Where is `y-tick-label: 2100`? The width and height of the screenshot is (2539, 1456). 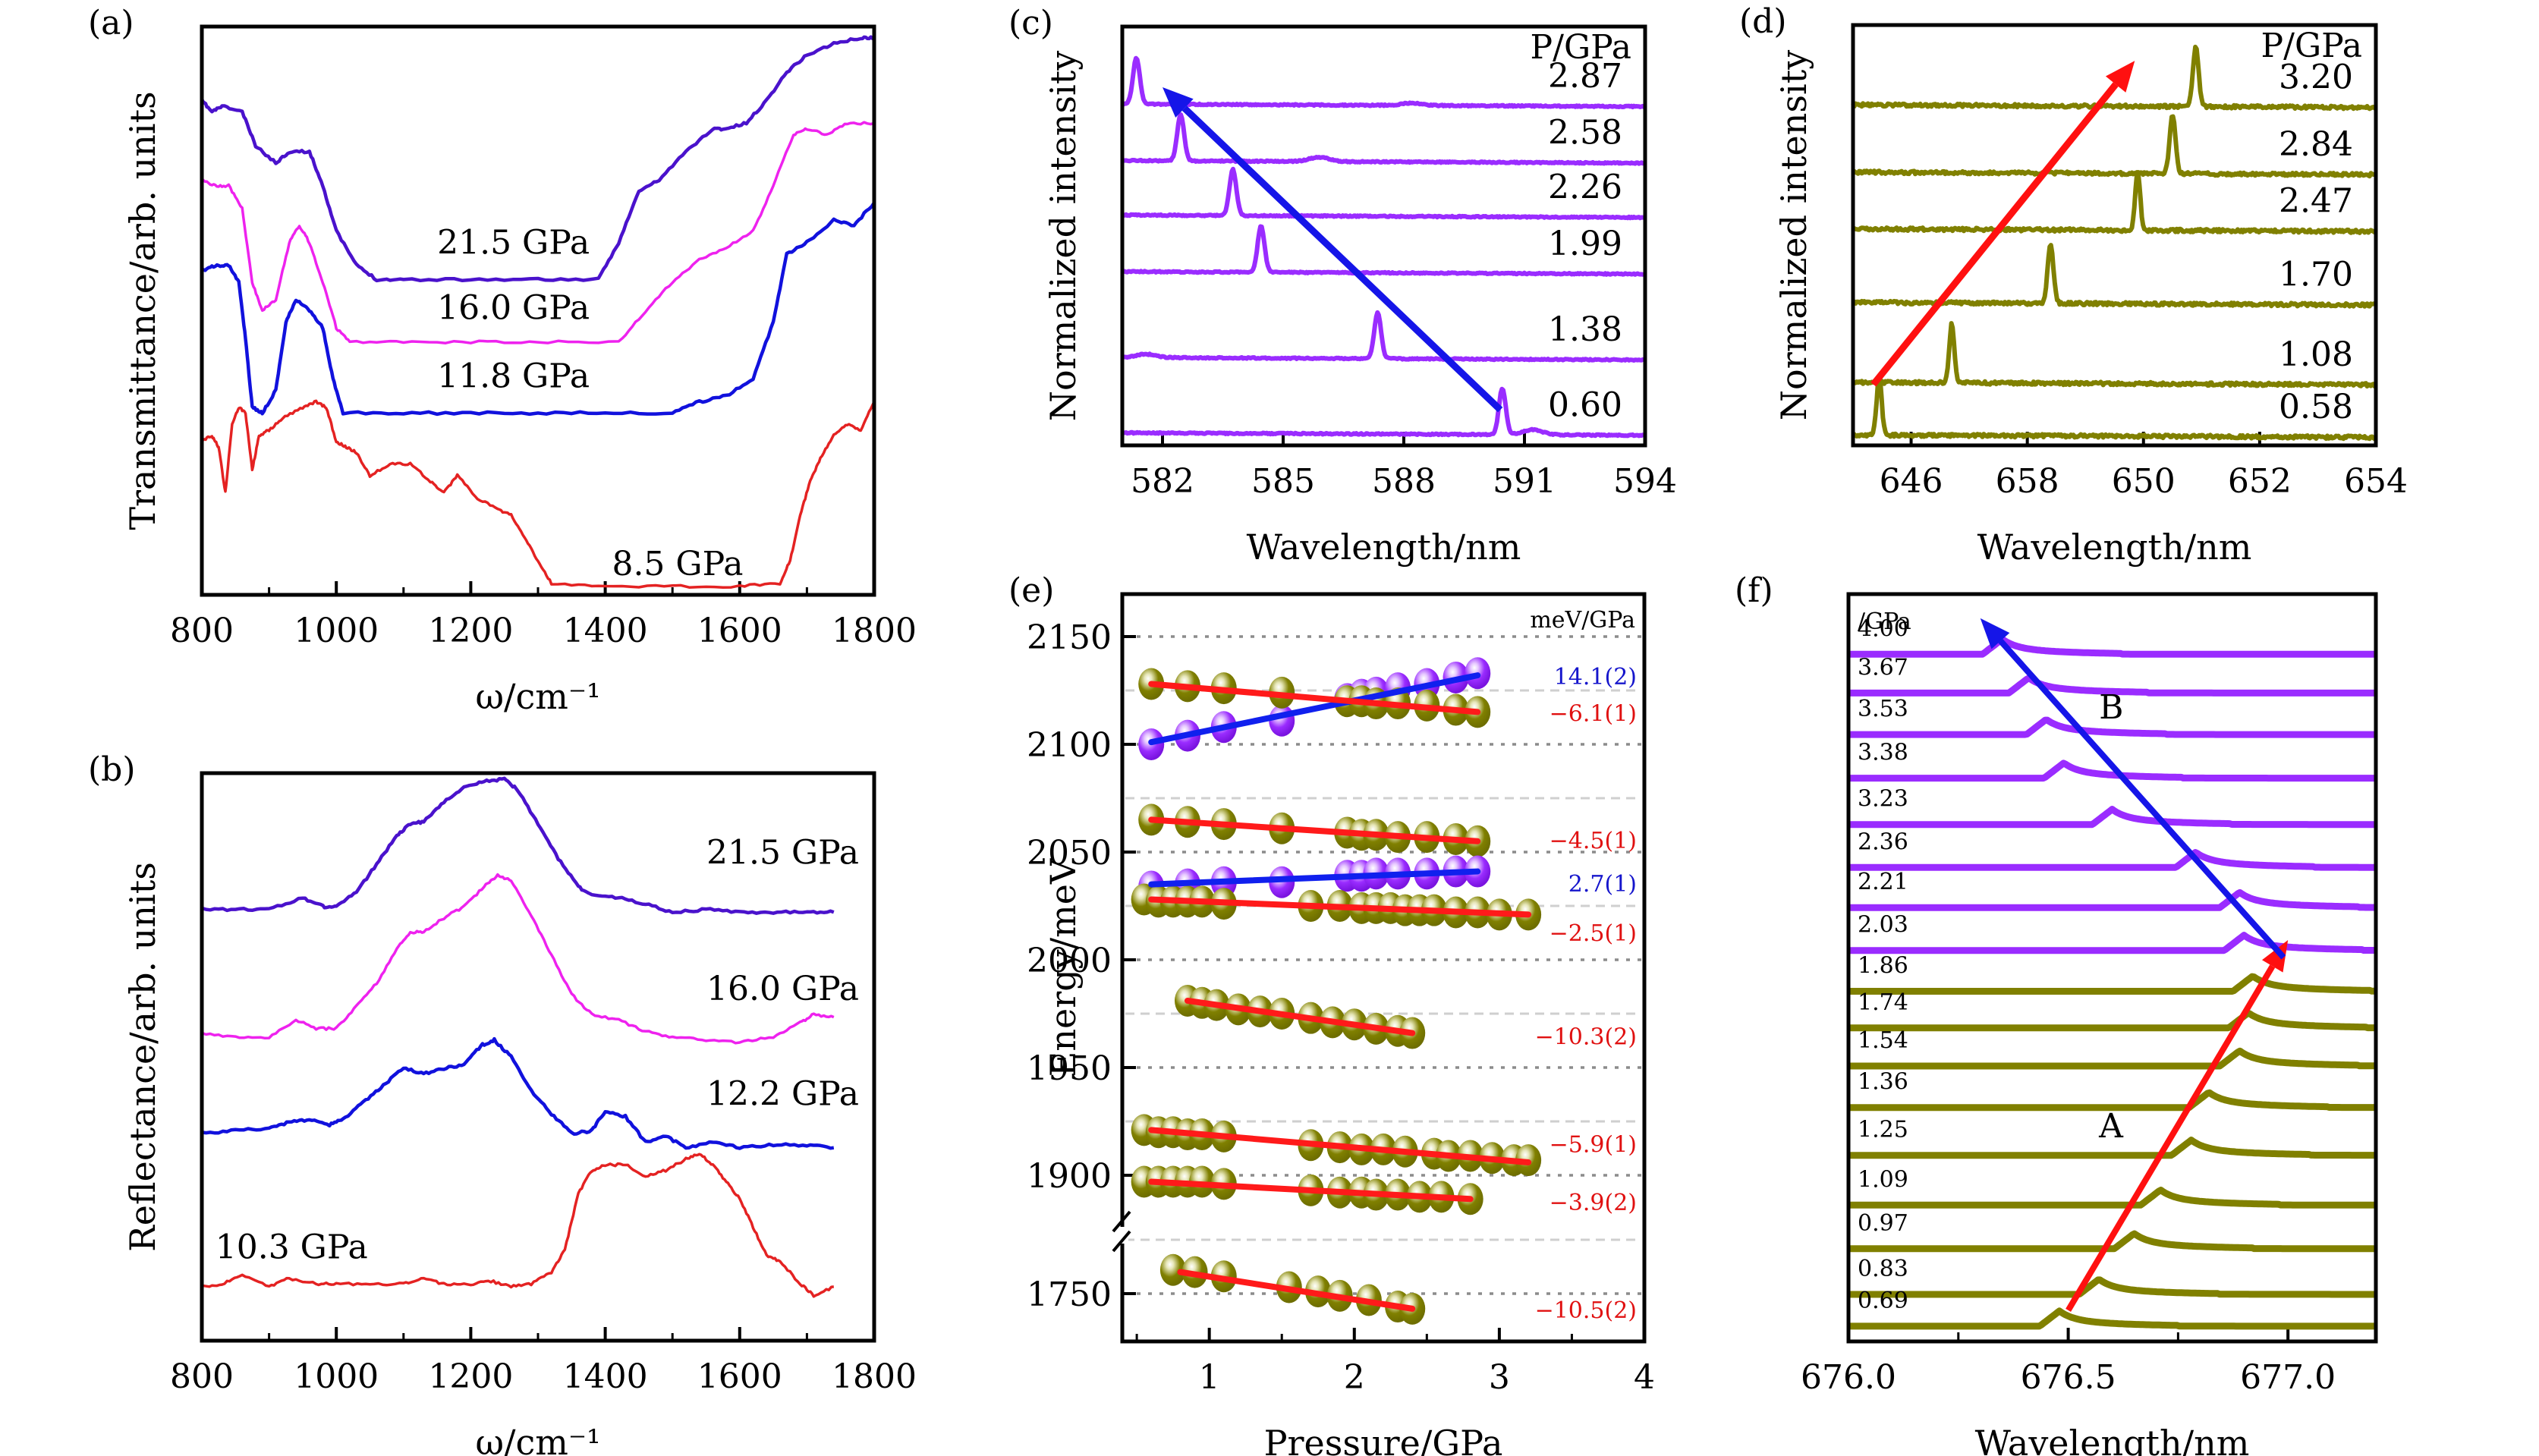 y-tick-label: 2100 is located at coordinates (1069, 745).